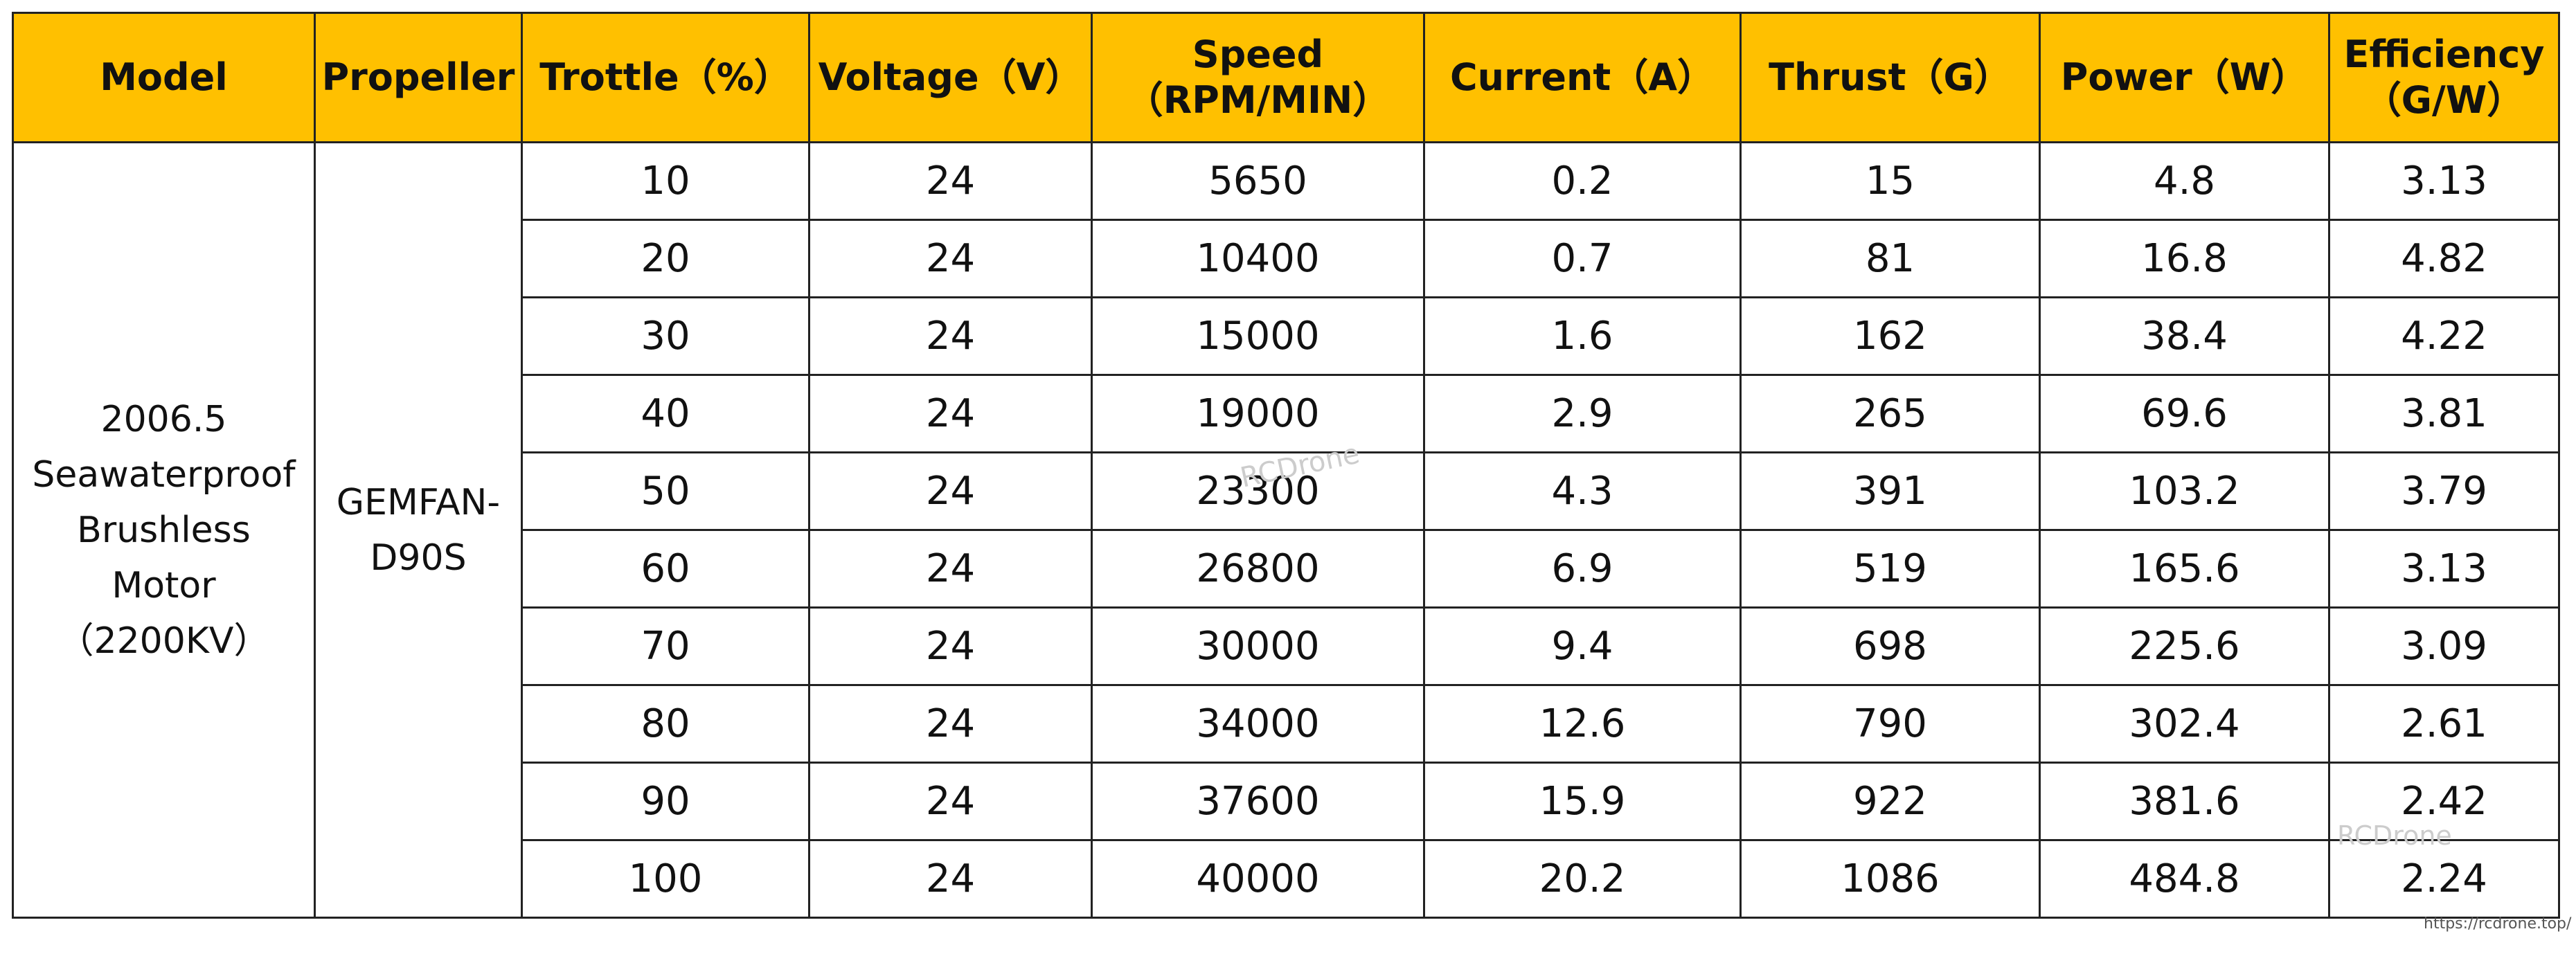  I want to click on data-cell: 100, so click(665, 879).